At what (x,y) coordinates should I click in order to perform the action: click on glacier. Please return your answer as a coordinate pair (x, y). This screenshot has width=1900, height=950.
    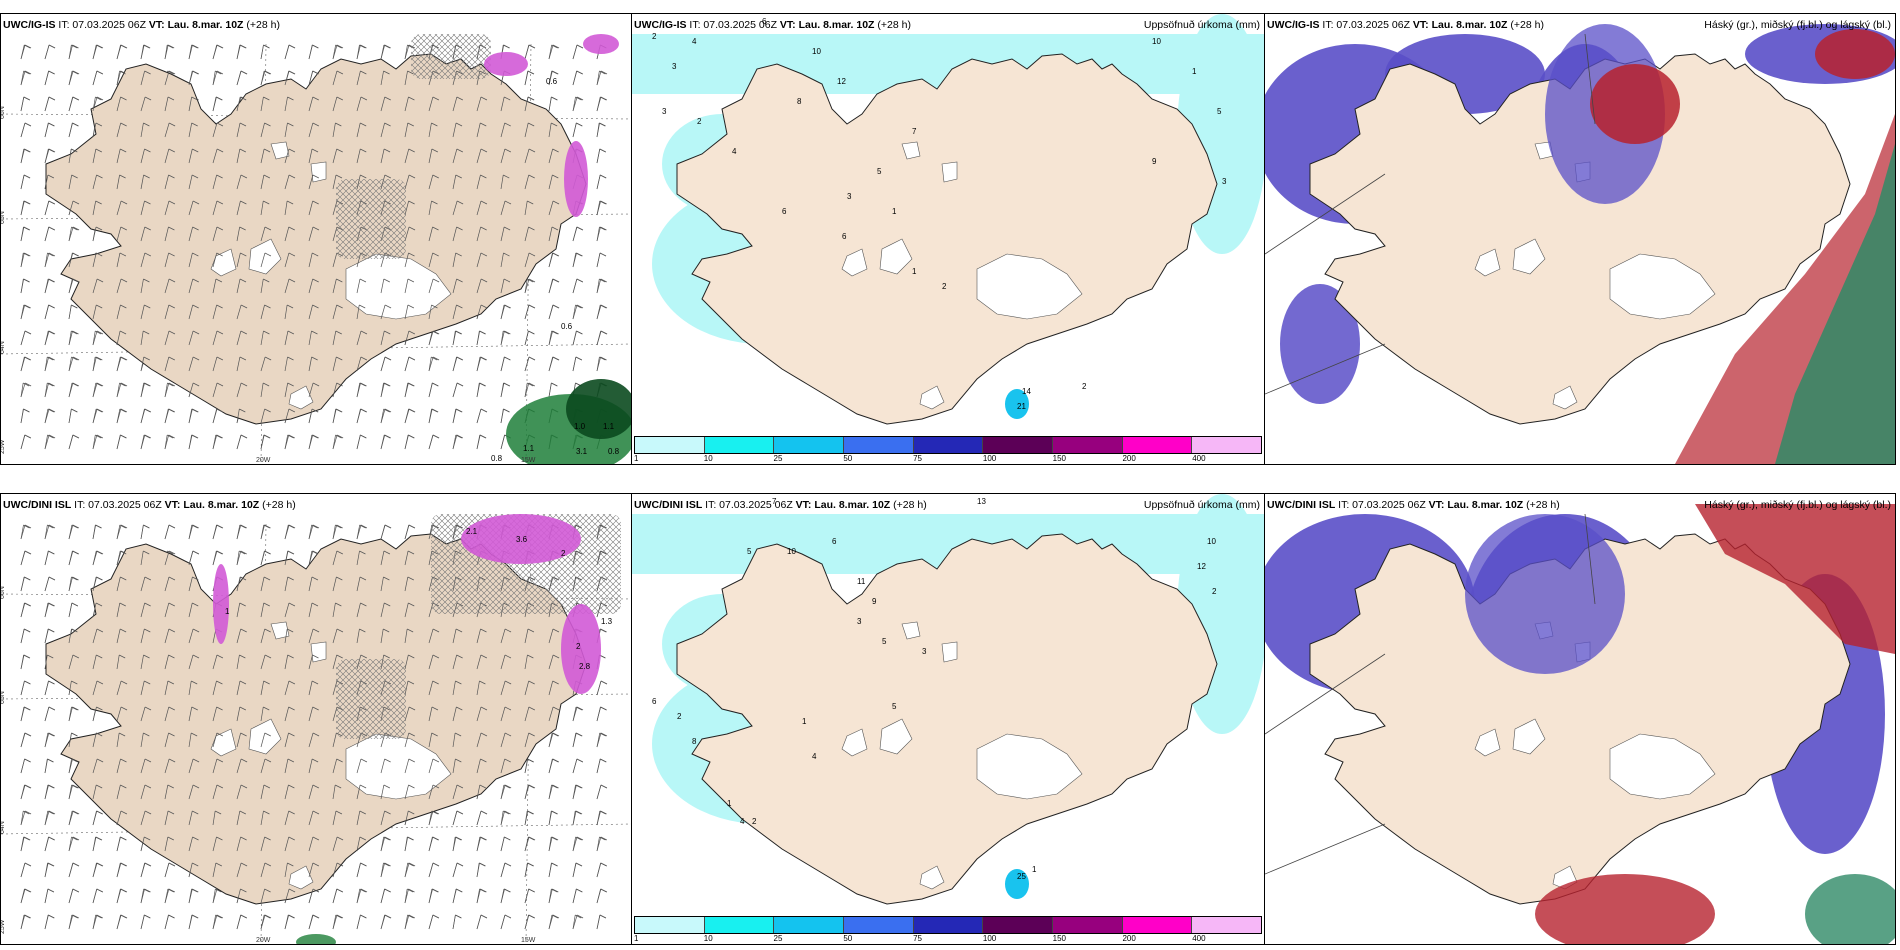
    Looking at the image, I should click on (1029, 286).